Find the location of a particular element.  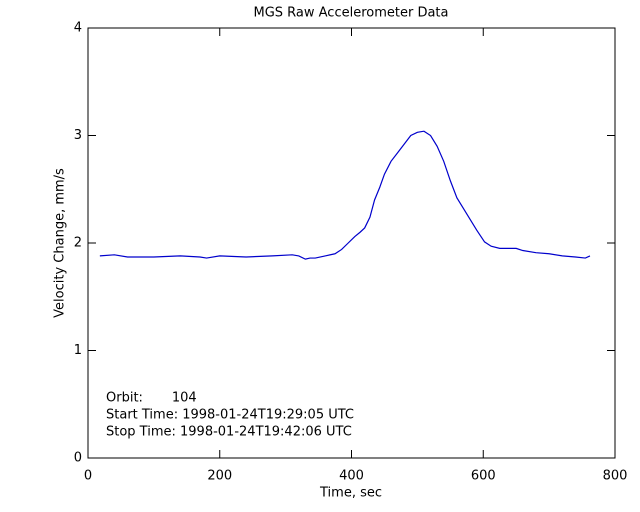

annotation: Orbit: 104 is located at coordinates (151, 398).